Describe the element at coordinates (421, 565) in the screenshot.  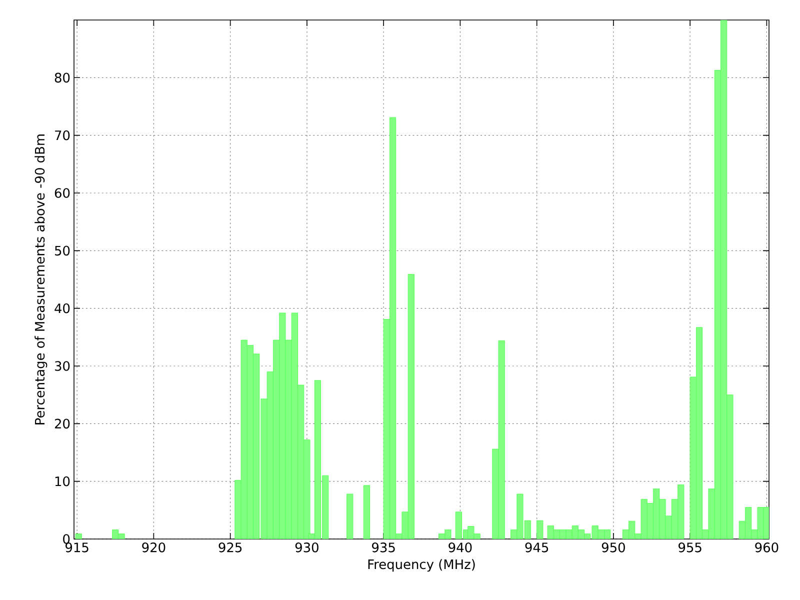
I see `x-axis-title: Frequency (MHz)` at that location.